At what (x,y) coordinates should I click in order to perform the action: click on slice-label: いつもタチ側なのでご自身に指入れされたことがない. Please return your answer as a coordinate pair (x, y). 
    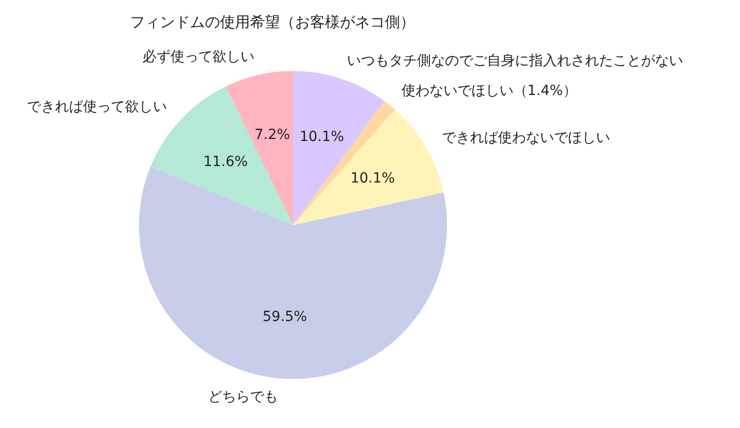
    Looking at the image, I should click on (514, 61).